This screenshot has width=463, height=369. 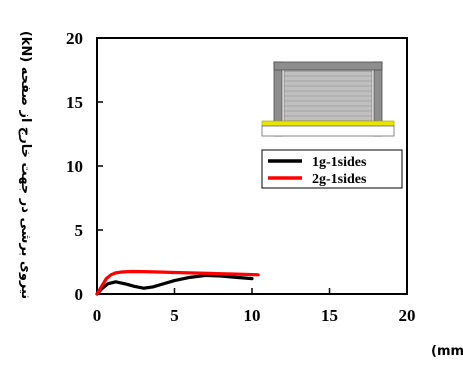 What do you see at coordinates (74, 166) in the screenshot?
I see `y-tick-label: 10` at bounding box center [74, 166].